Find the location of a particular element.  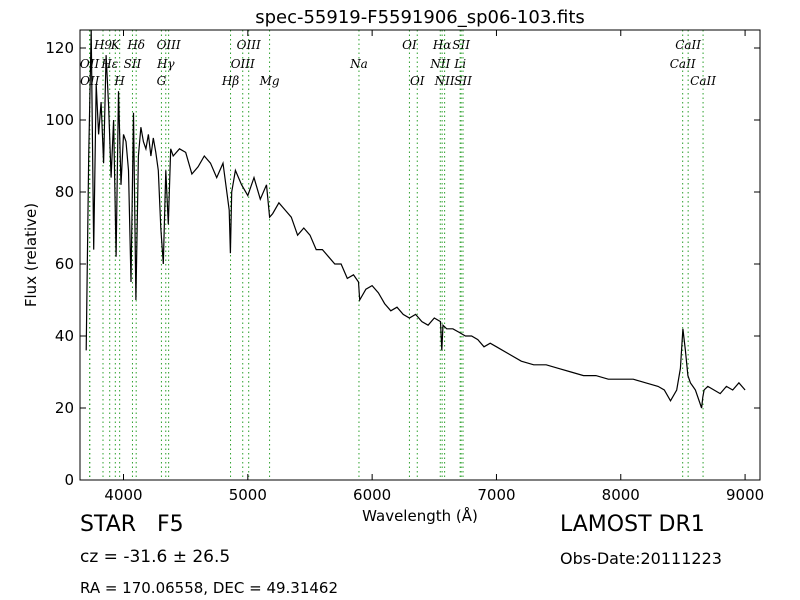

marker-label-0: OII is located at coordinates (90, 64).